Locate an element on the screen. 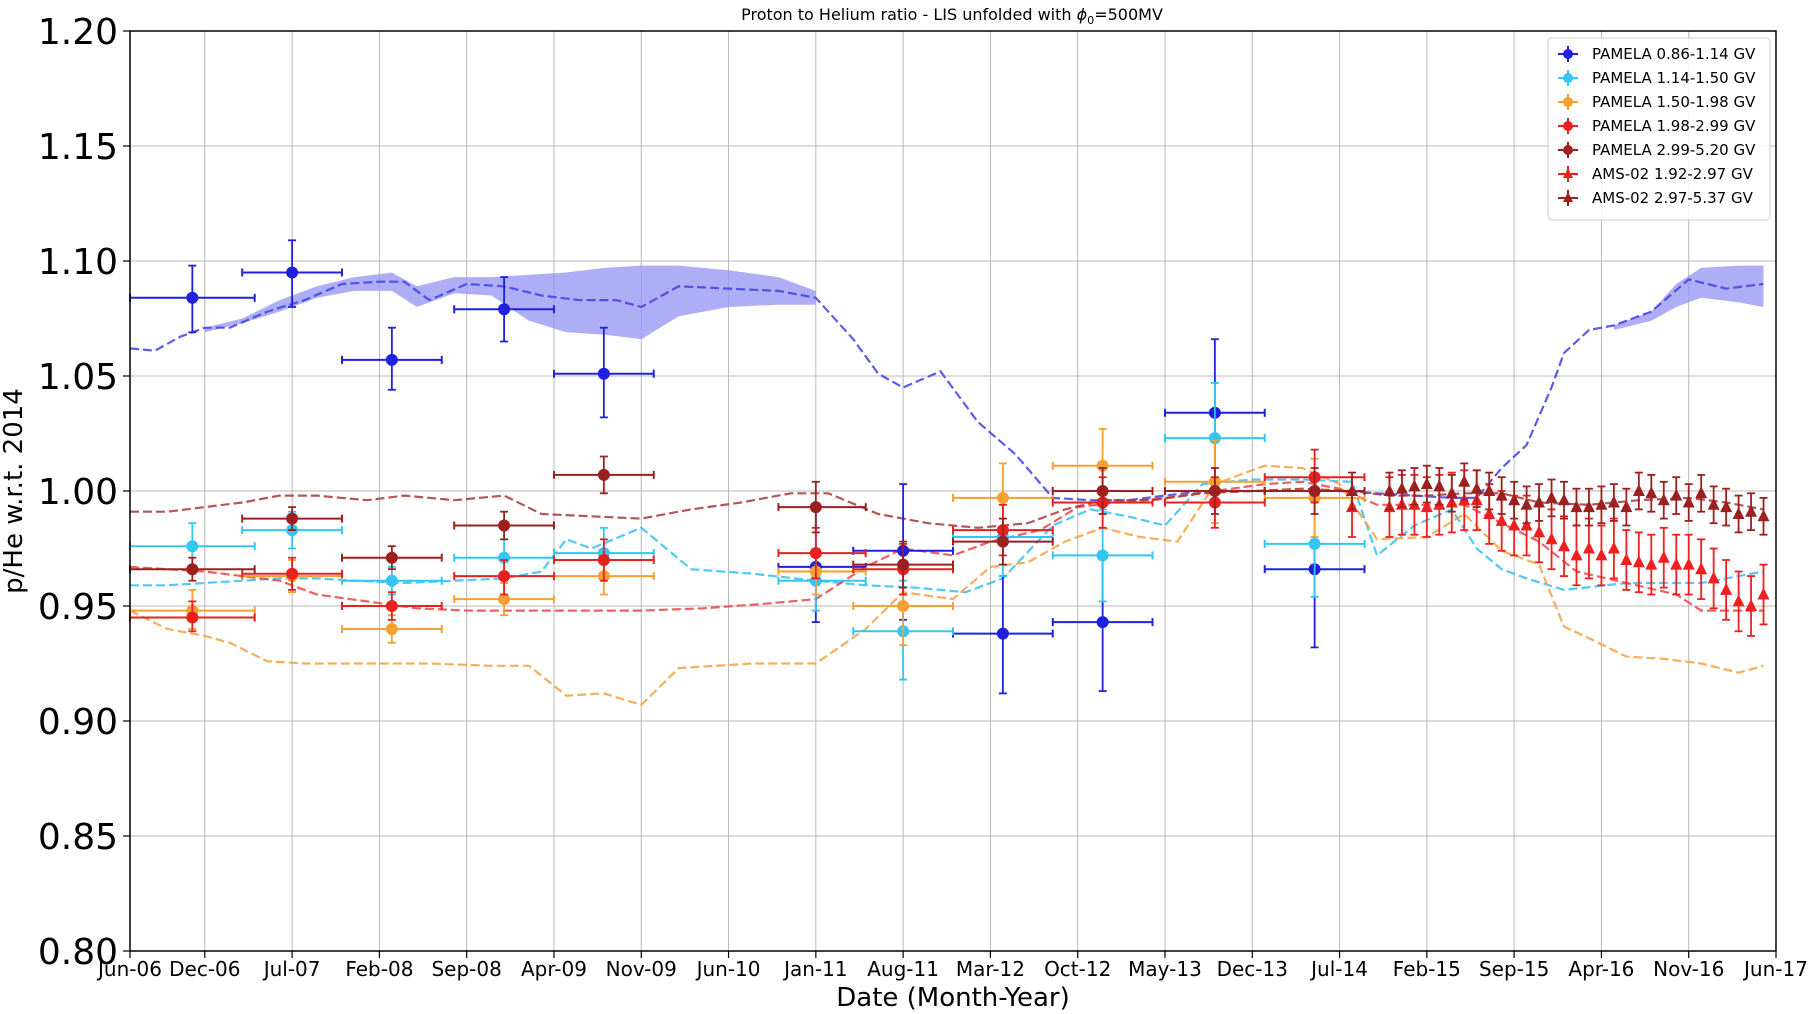 This screenshot has width=1820, height=1014. y-tick-label: 1.15 is located at coordinates (78, 147).